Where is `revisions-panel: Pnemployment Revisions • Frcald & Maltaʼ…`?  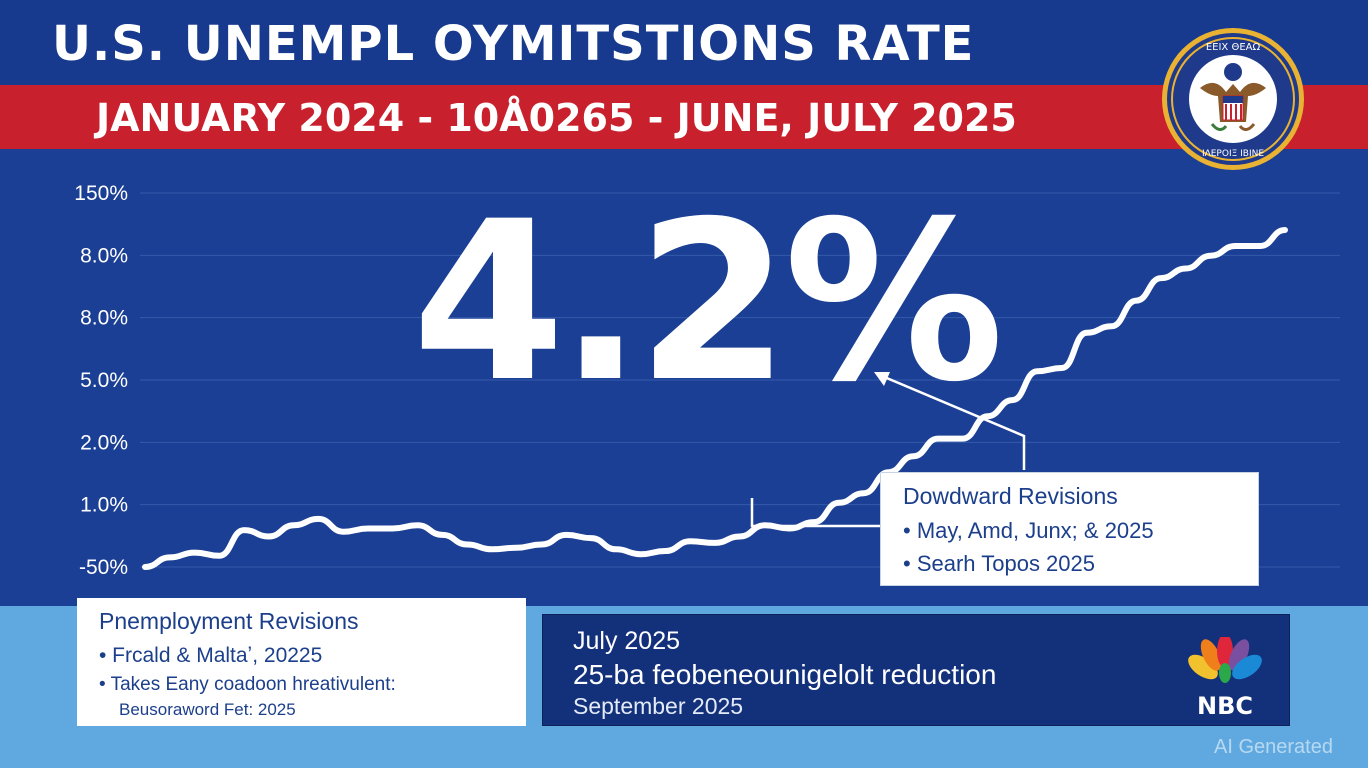 revisions-panel: Pnemployment Revisions • Frcald & Maltaʼ… is located at coordinates (301, 662).